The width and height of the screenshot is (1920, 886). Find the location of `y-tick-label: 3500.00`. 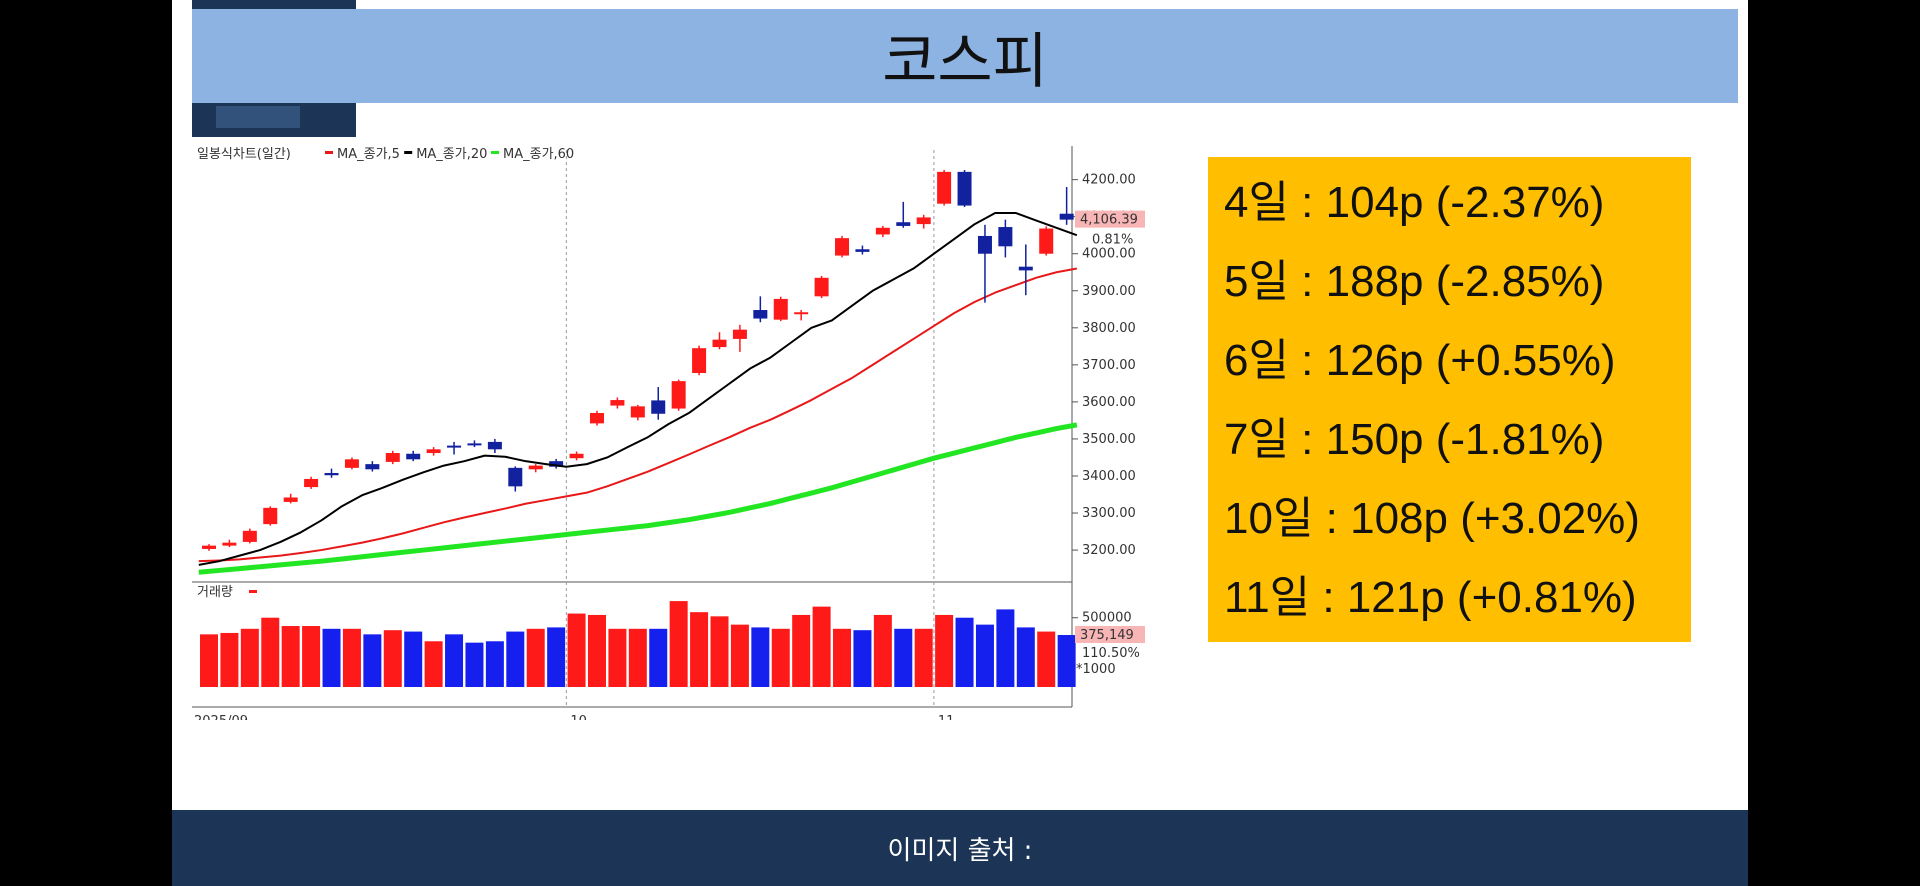

y-tick-label: 3500.00 is located at coordinates (1109, 439).